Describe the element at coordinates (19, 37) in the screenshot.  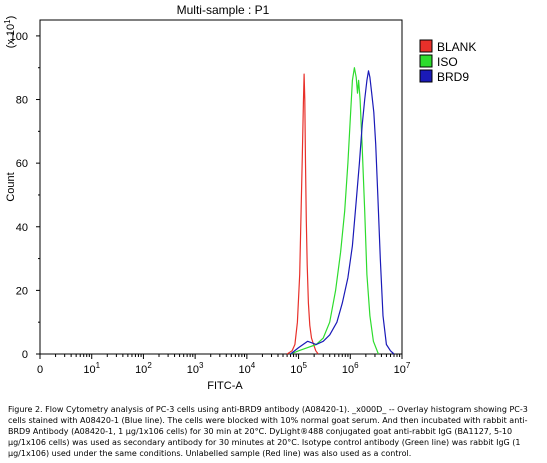
I see `y-tick-label: 100` at that location.